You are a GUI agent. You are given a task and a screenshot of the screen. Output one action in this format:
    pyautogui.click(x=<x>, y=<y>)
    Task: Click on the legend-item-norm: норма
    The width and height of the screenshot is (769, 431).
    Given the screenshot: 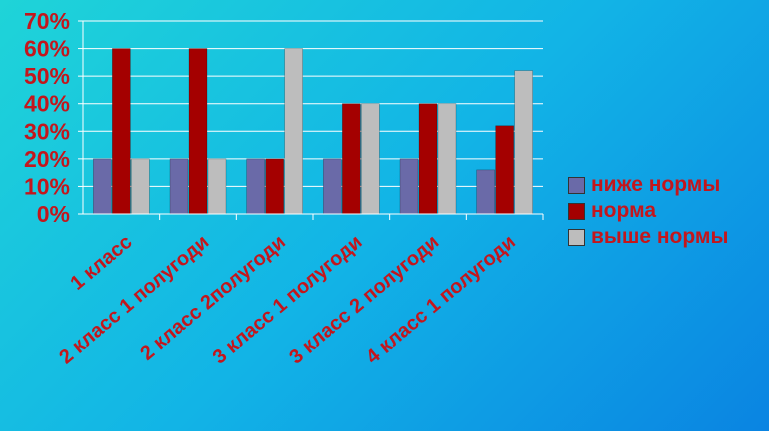 What is the action you would take?
    pyautogui.click(x=648, y=211)
    